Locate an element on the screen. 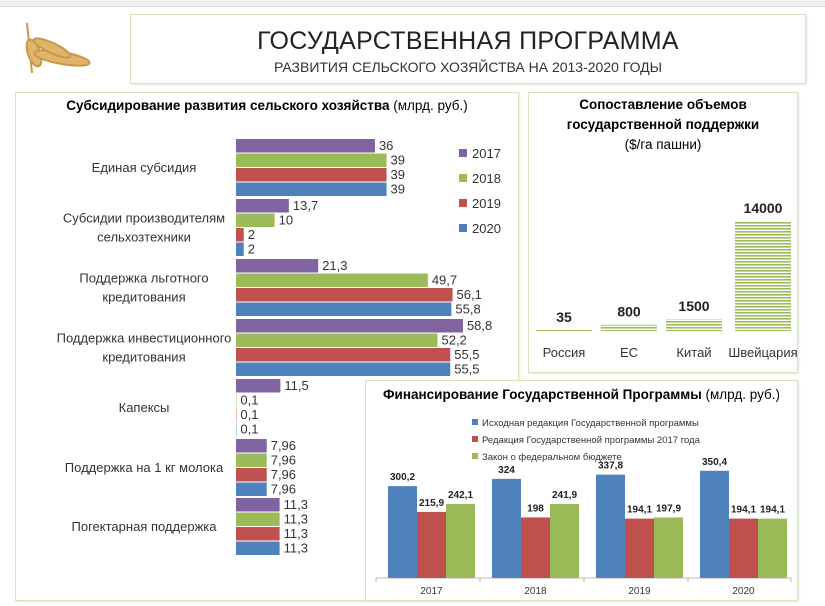 This screenshot has height=606, width=825. data-label: 21,3 is located at coordinates (334, 265).